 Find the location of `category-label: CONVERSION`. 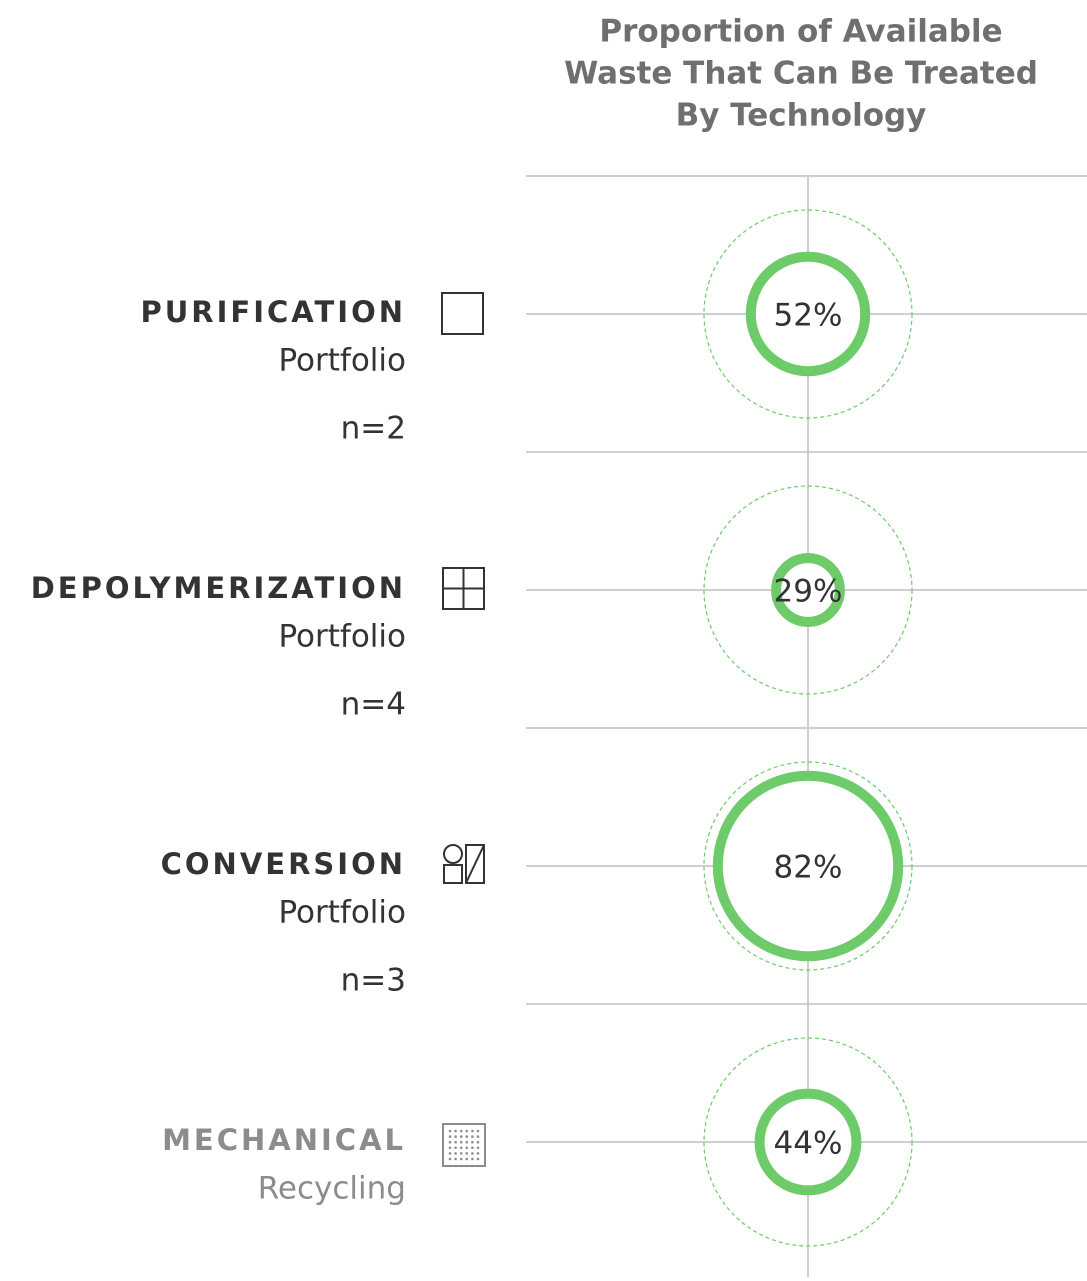

category-label: CONVERSION is located at coordinates (283, 864).